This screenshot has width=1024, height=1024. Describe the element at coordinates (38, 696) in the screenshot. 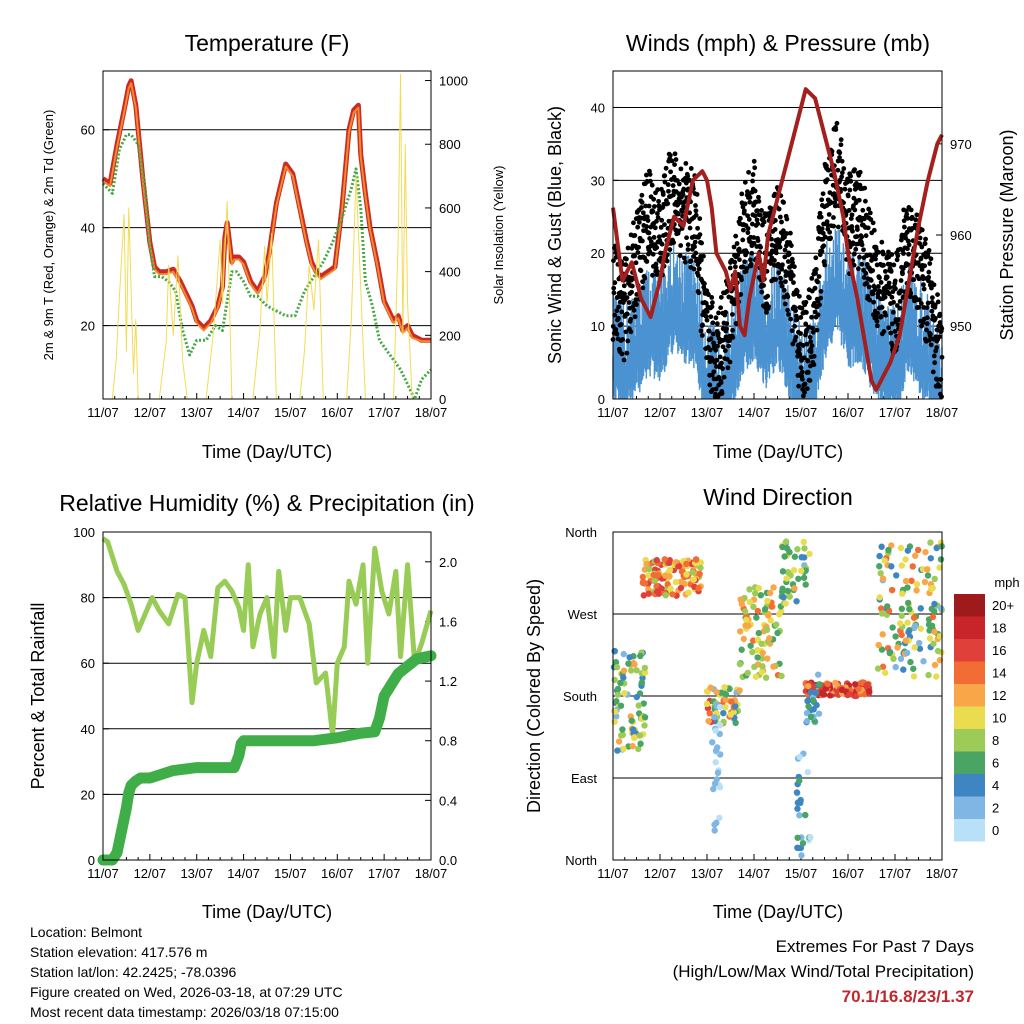

I see `humidity-ylabel: Percent & Total Rainfall` at that location.